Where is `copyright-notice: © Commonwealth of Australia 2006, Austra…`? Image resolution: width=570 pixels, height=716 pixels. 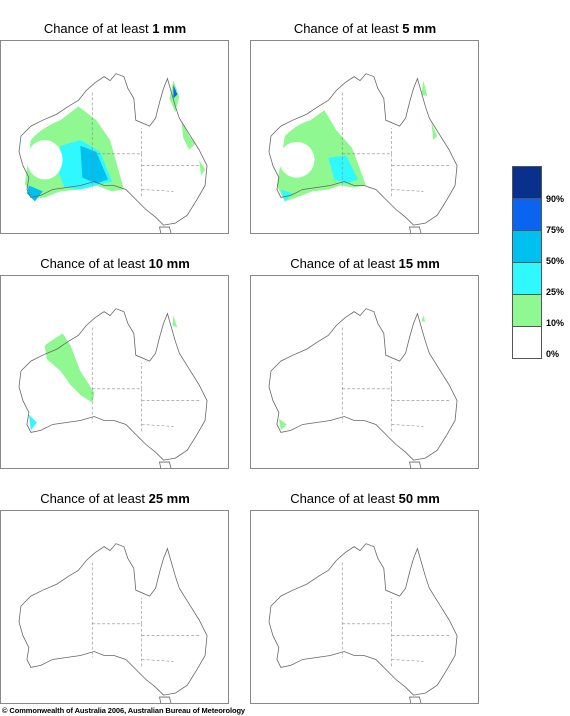 copyright-notice: © Commonwealth of Australia 2006, Austra… is located at coordinates (123, 710).